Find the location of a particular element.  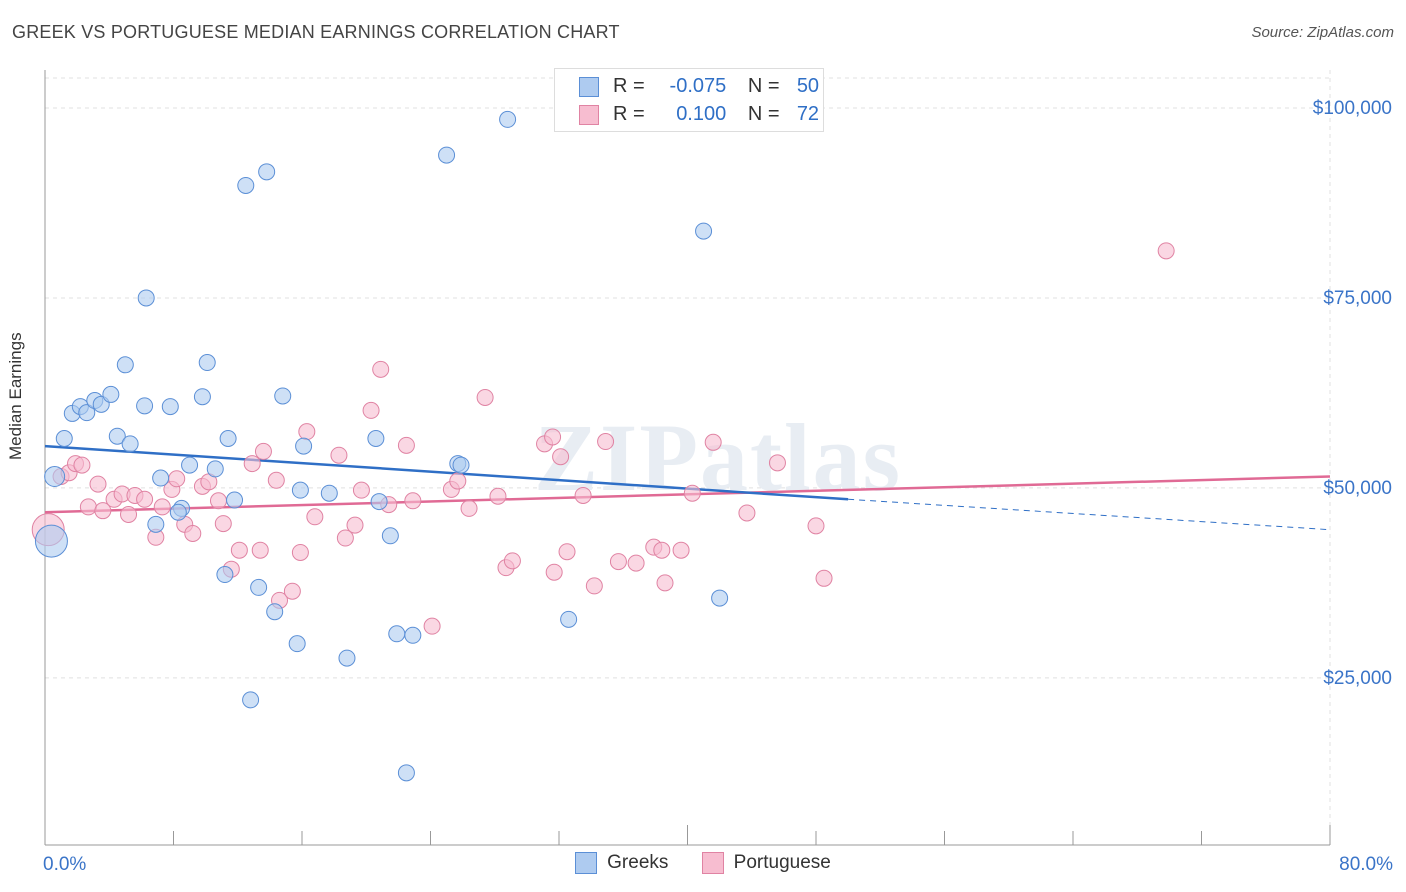

r-value-portuguese: 0.100 is located at coordinates (701, 114).